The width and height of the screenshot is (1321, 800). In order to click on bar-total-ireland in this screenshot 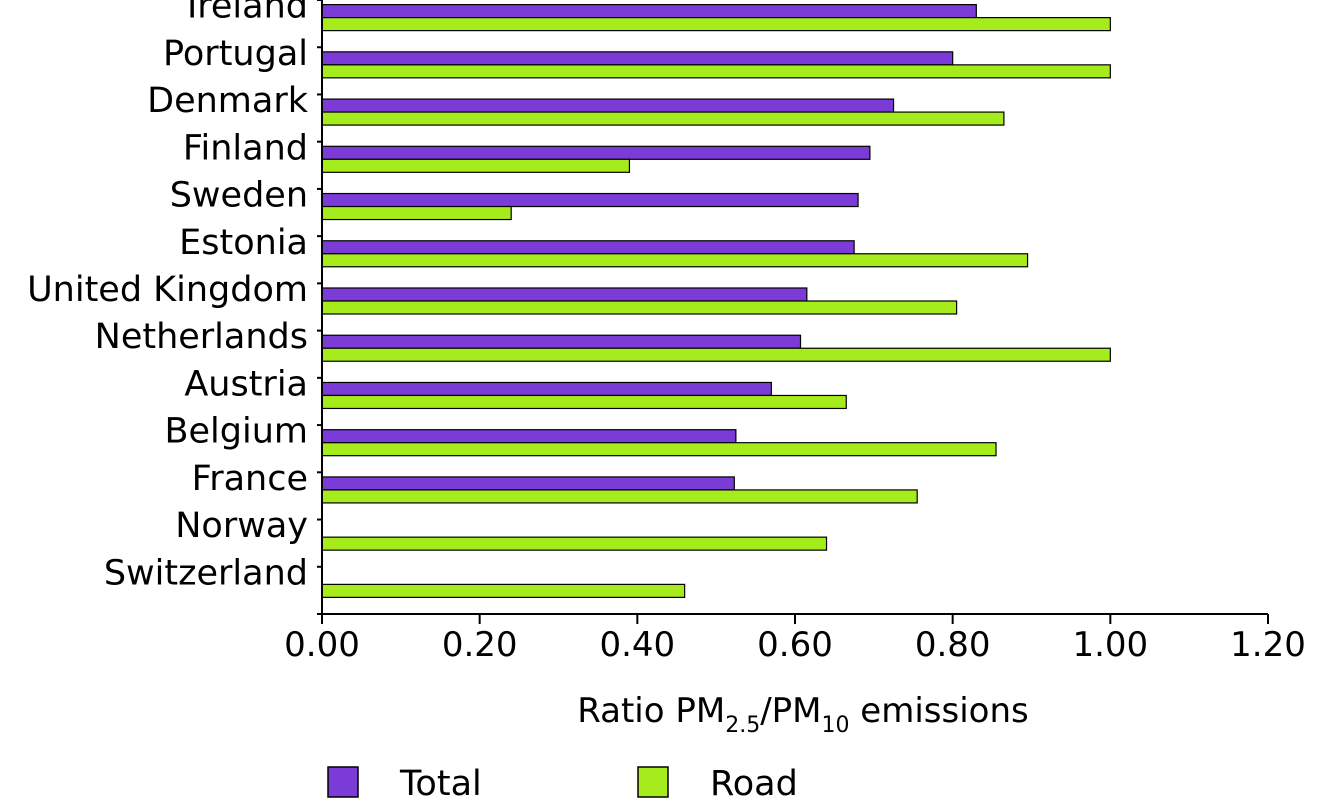, I will do `click(649, 11)`.